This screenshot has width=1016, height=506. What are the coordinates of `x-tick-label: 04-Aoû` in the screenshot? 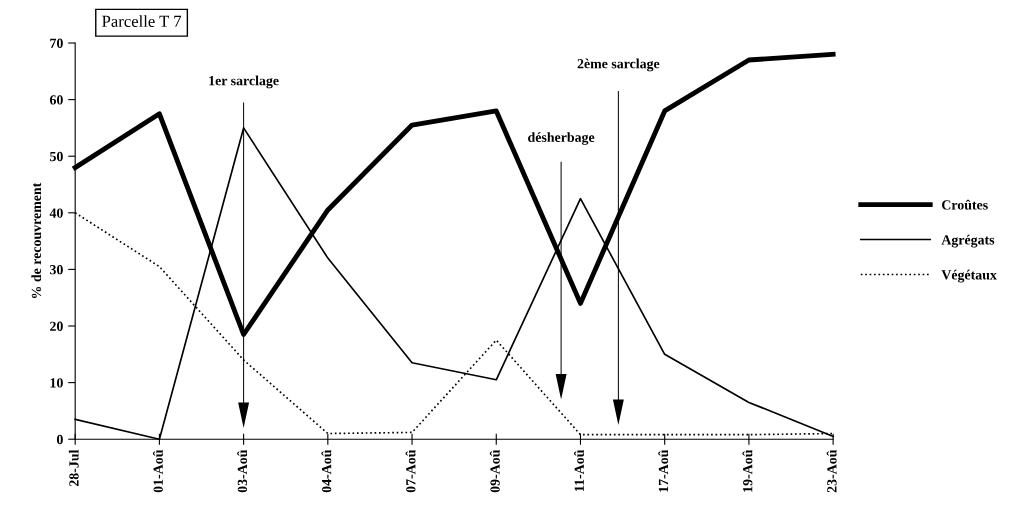 It's located at (326, 471).